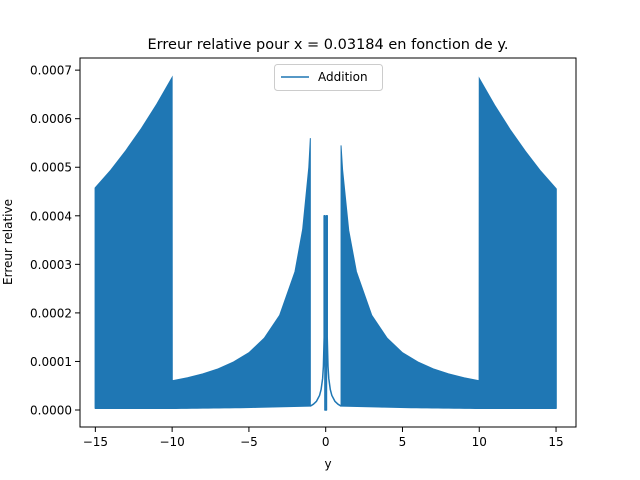 This screenshot has height=480, width=640. Describe the element at coordinates (51, 313) in the screenshot. I see `y-tick-label: 0.0002` at that location.